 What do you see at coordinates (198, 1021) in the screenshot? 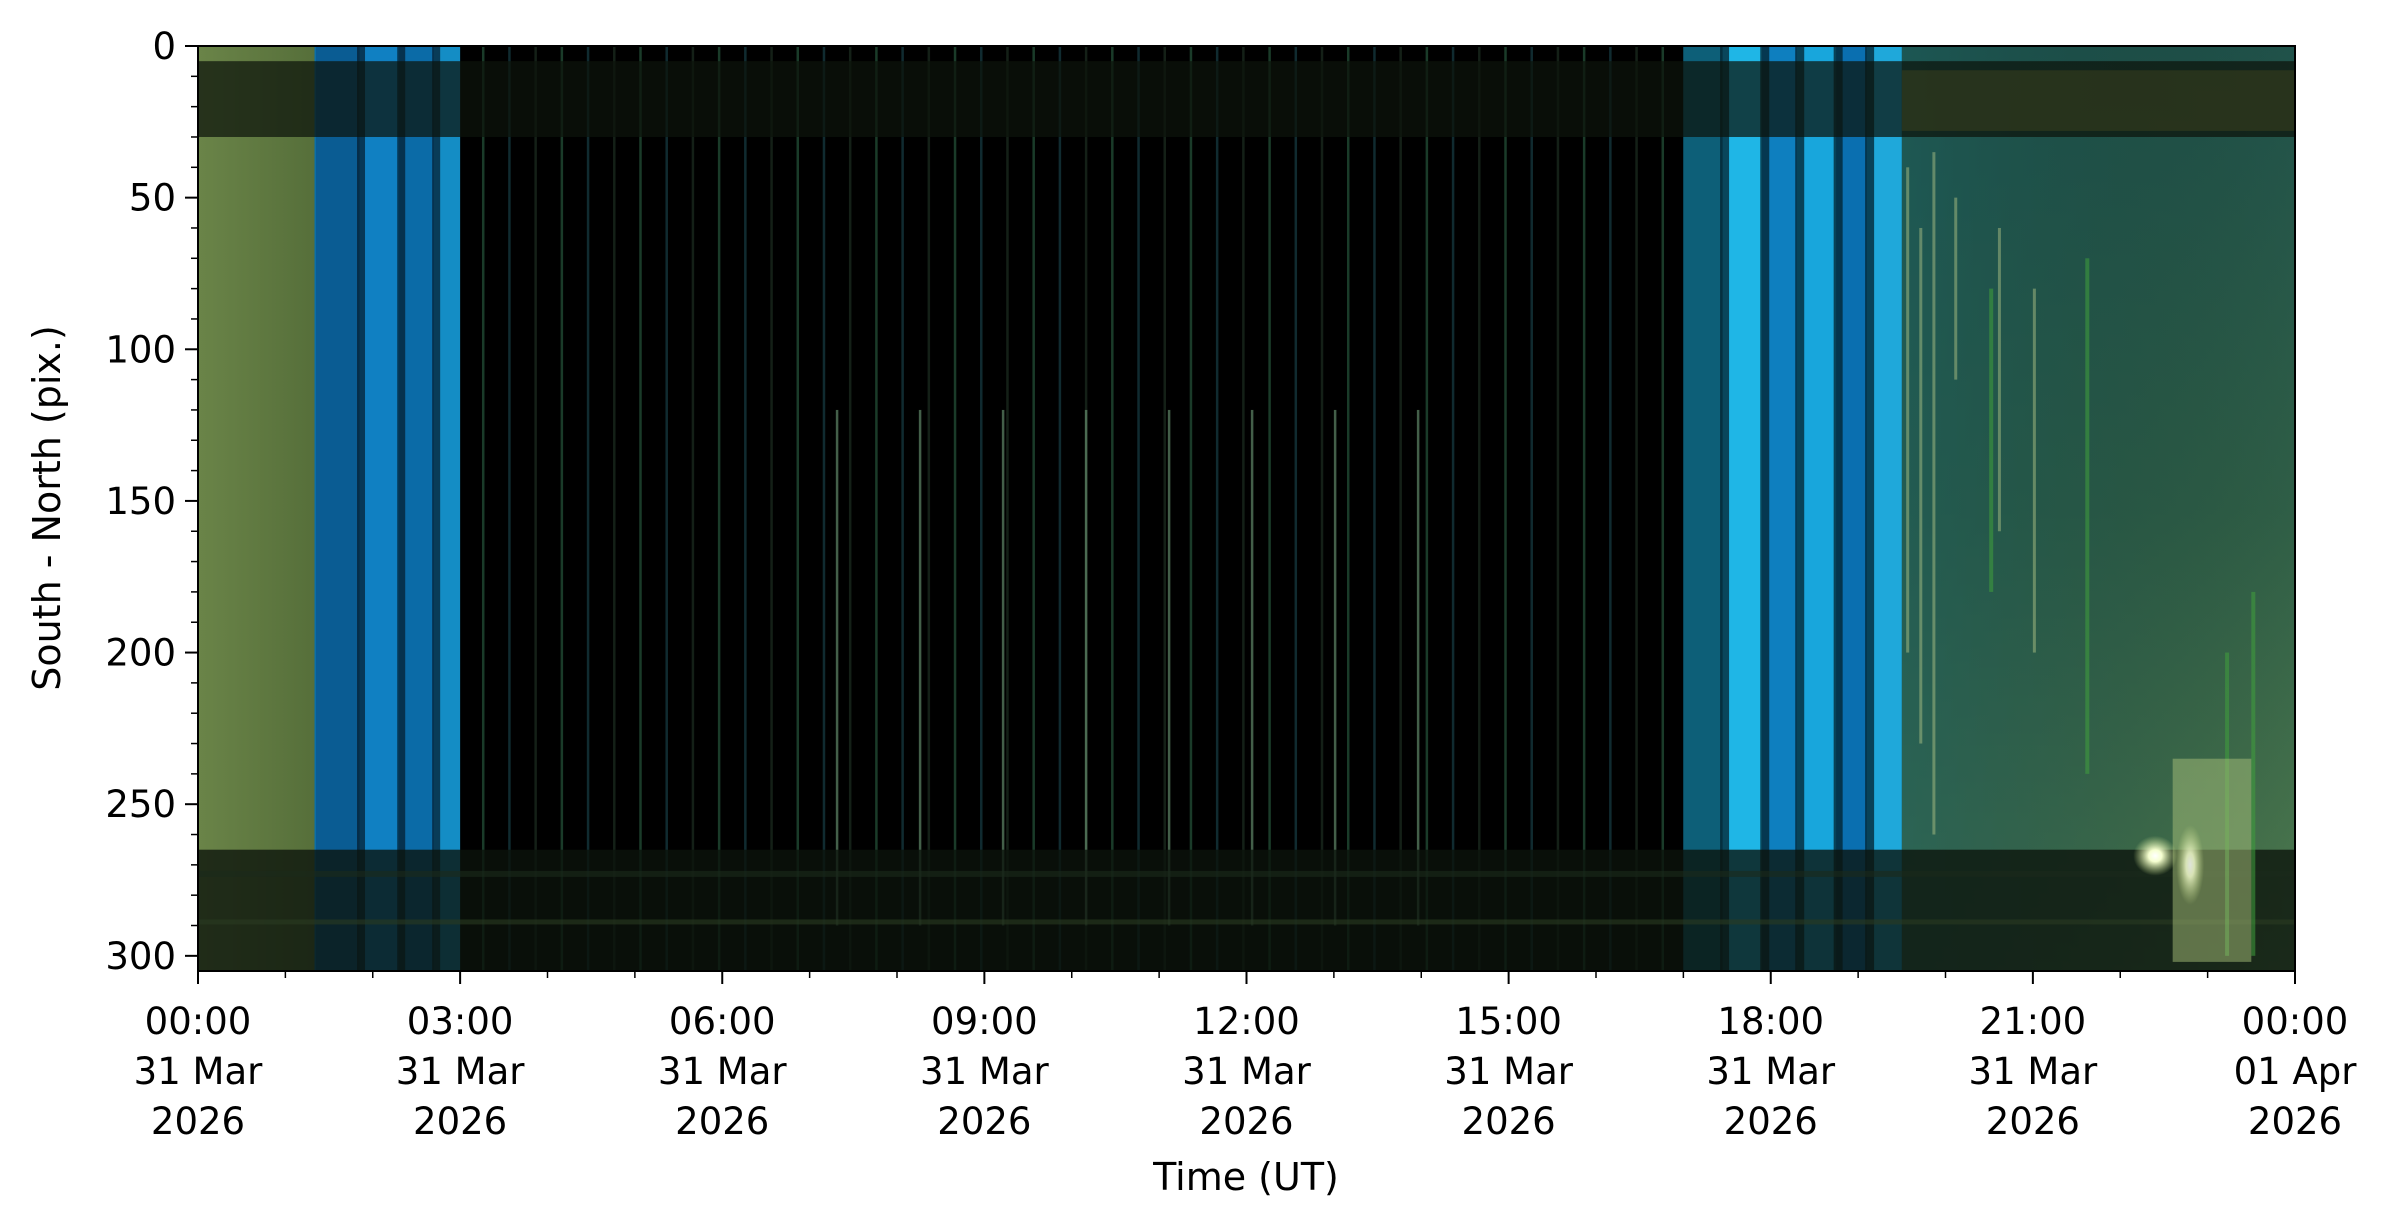
I see `x-tick-time-1: 00:00` at bounding box center [198, 1021].